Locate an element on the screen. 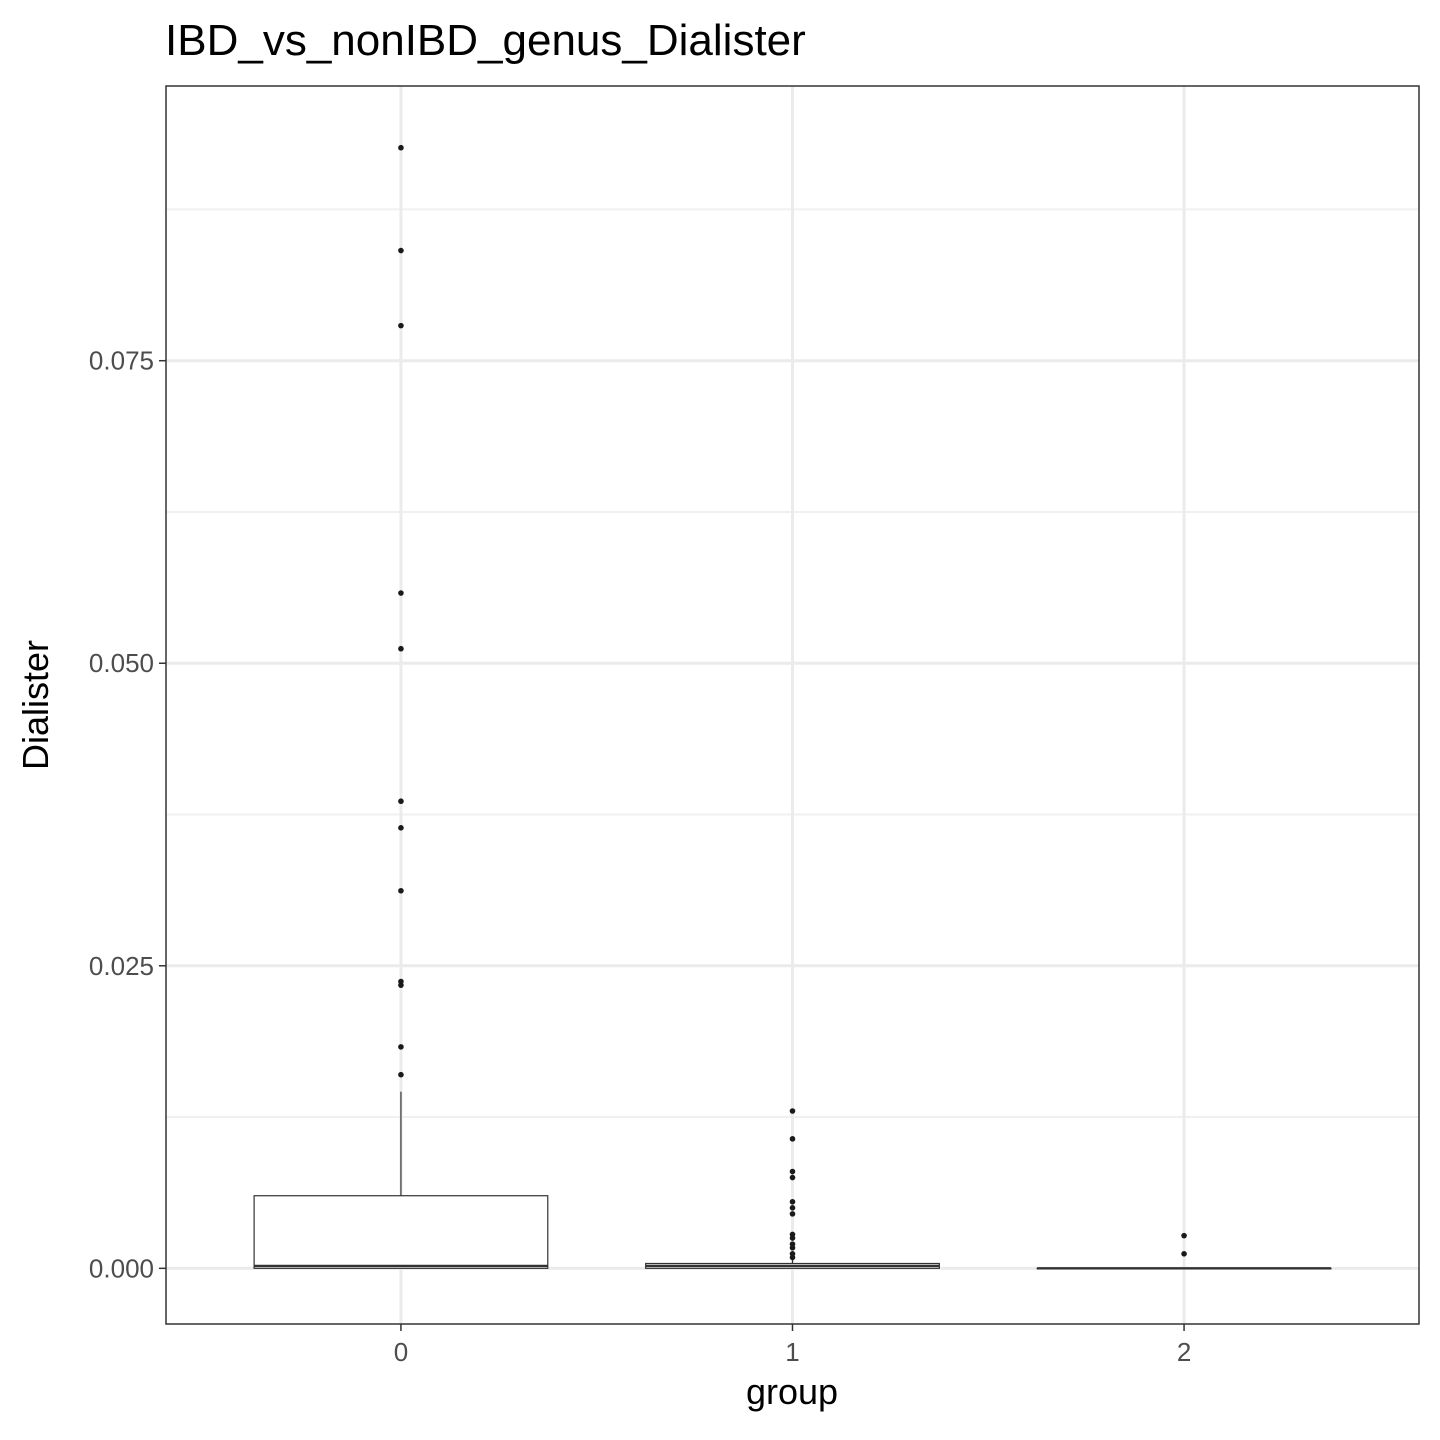 The height and width of the screenshot is (1440, 1440). x-tick-label: 2 is located at coordinates (1184, 1352).